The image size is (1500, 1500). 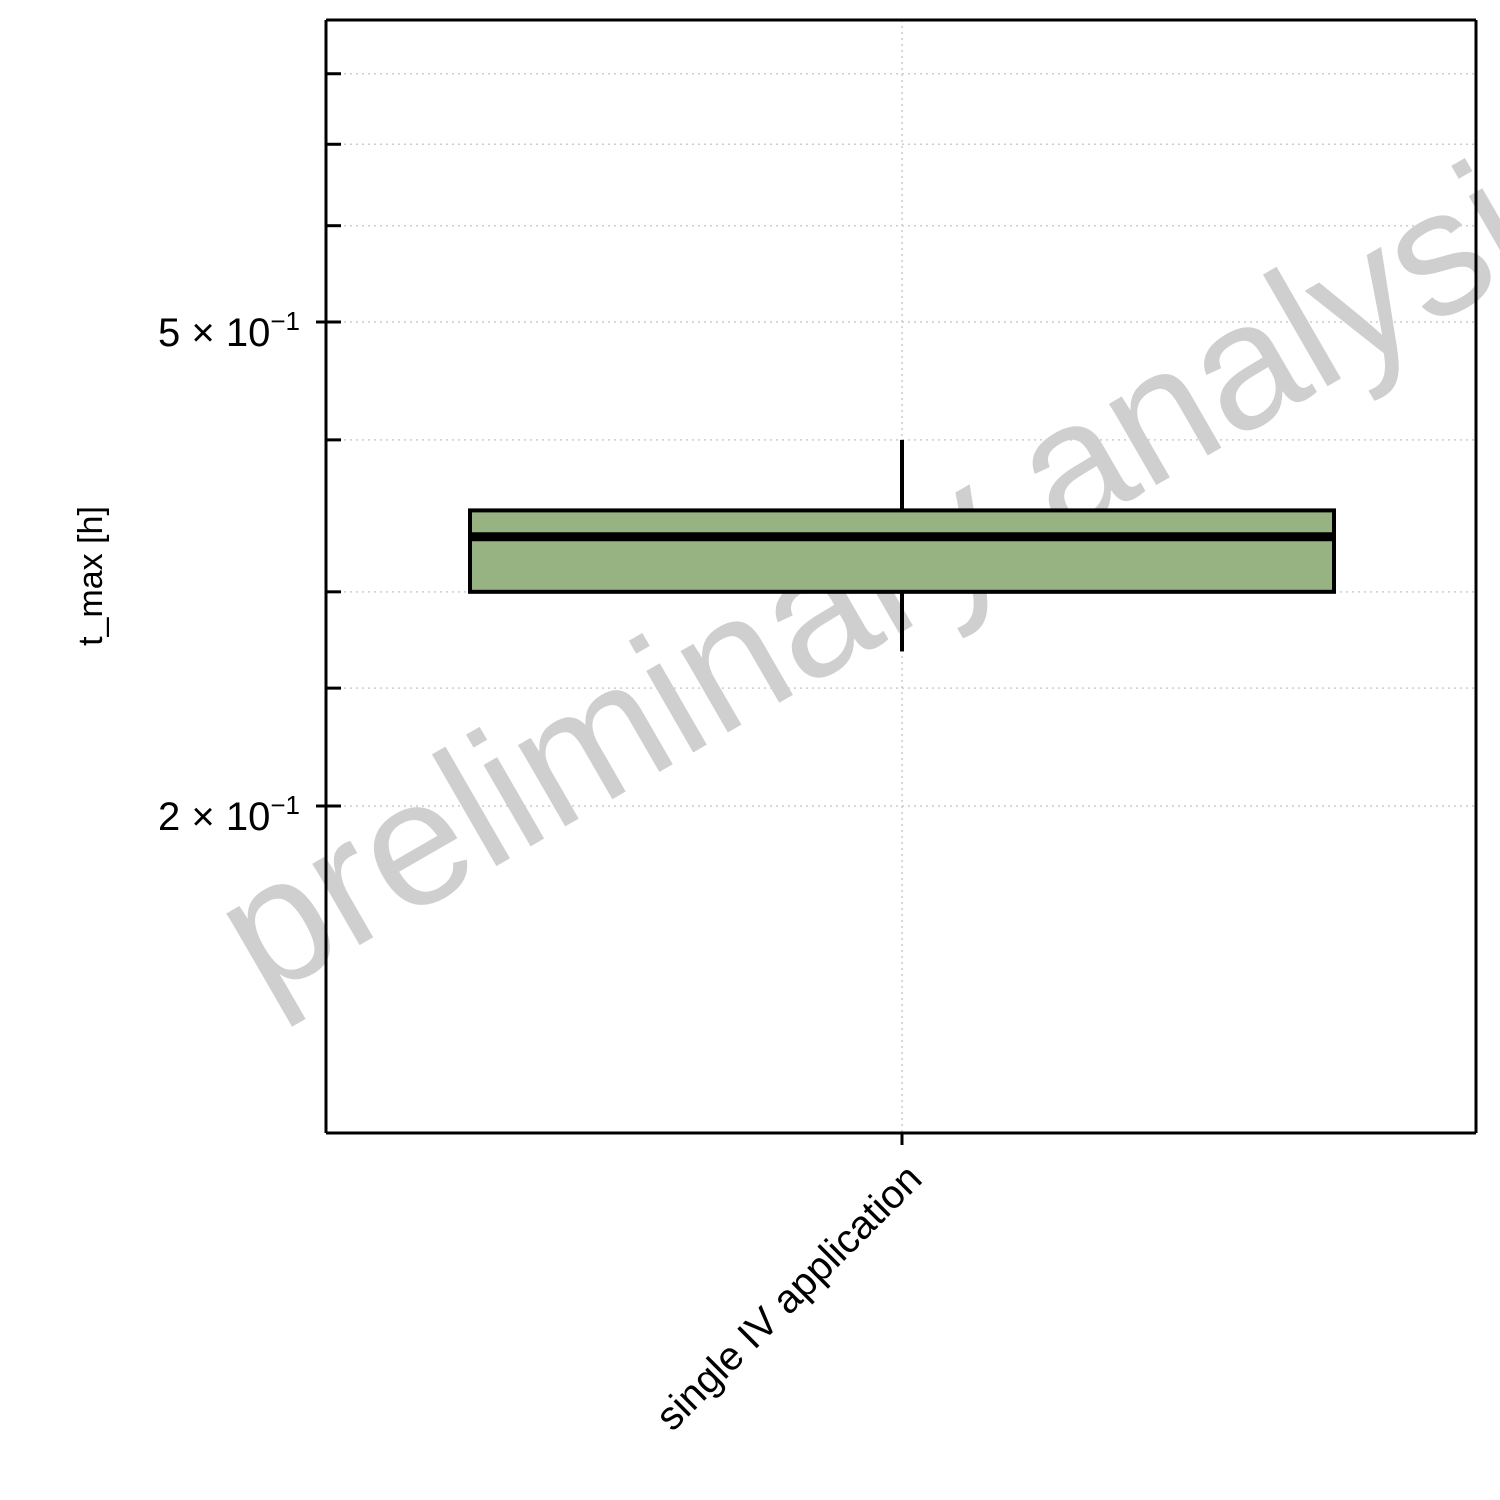 What do you see at coordinates (229, 814) in the screenshot?
I see `y-tick-label: 2 × 10⁻¹` at bounding box center [229, 814].